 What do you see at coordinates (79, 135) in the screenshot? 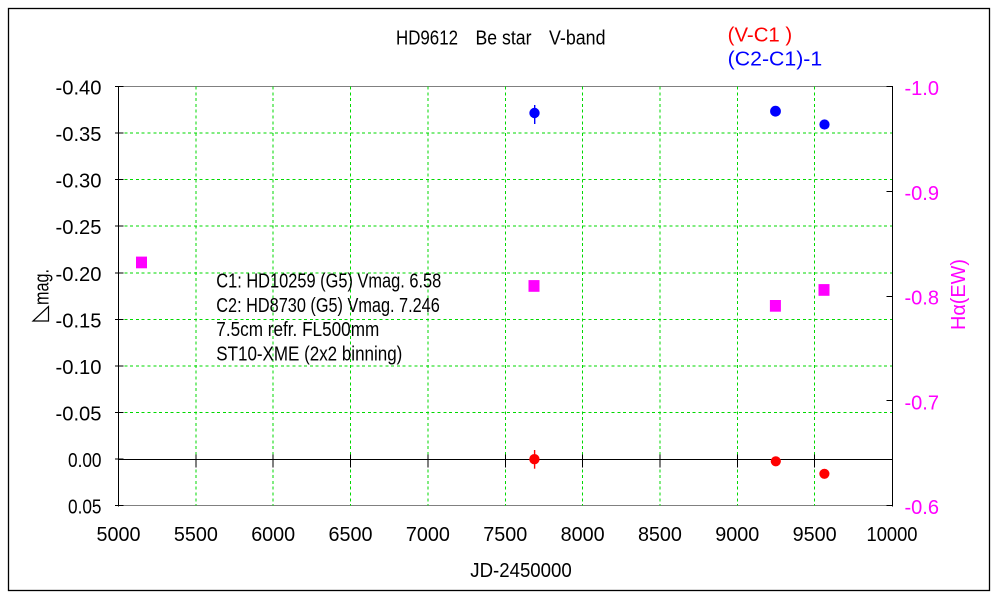
I see `svg-text: -0.35` at bounding box center [79, 135].